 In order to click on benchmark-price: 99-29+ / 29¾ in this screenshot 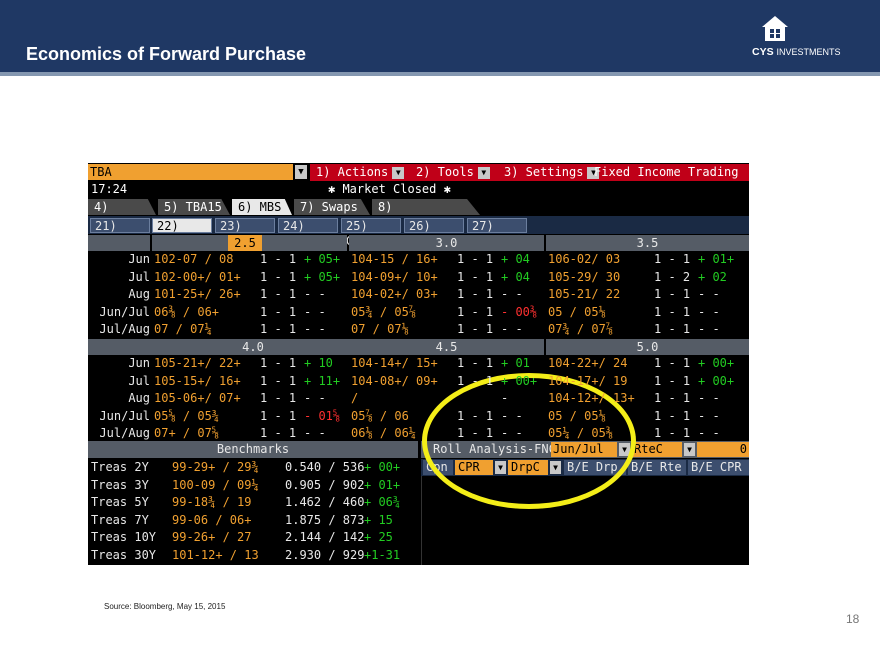, I will do `click(215, 467)`.